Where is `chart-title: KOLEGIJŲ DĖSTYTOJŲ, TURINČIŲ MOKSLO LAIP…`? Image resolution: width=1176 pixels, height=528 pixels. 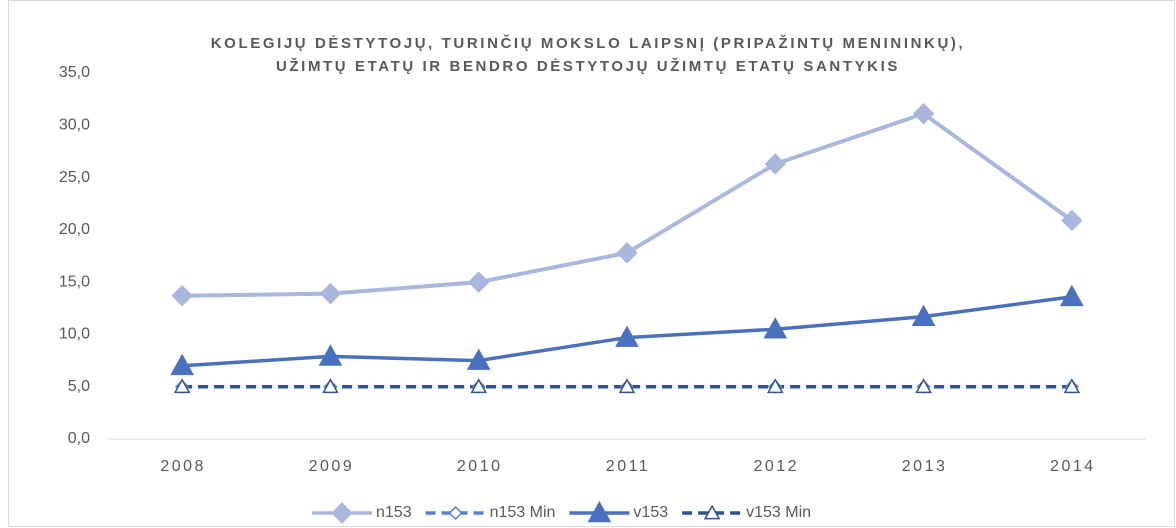 chart-title: KOLEGIJŲ DĖSTYTOJŲ, TURINČIŲ MOKSLO LAIP… is located at coordinates (588, 43).